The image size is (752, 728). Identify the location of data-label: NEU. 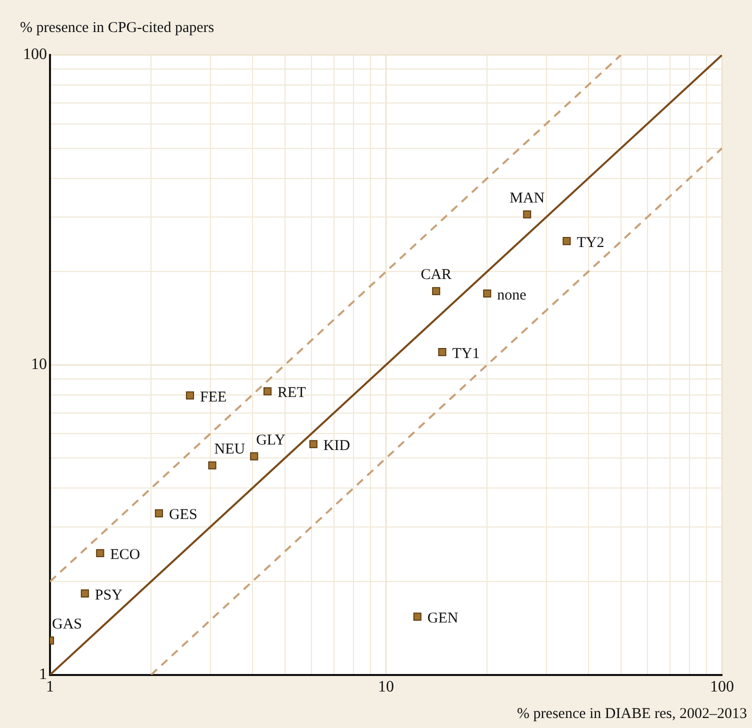
(230, 449).